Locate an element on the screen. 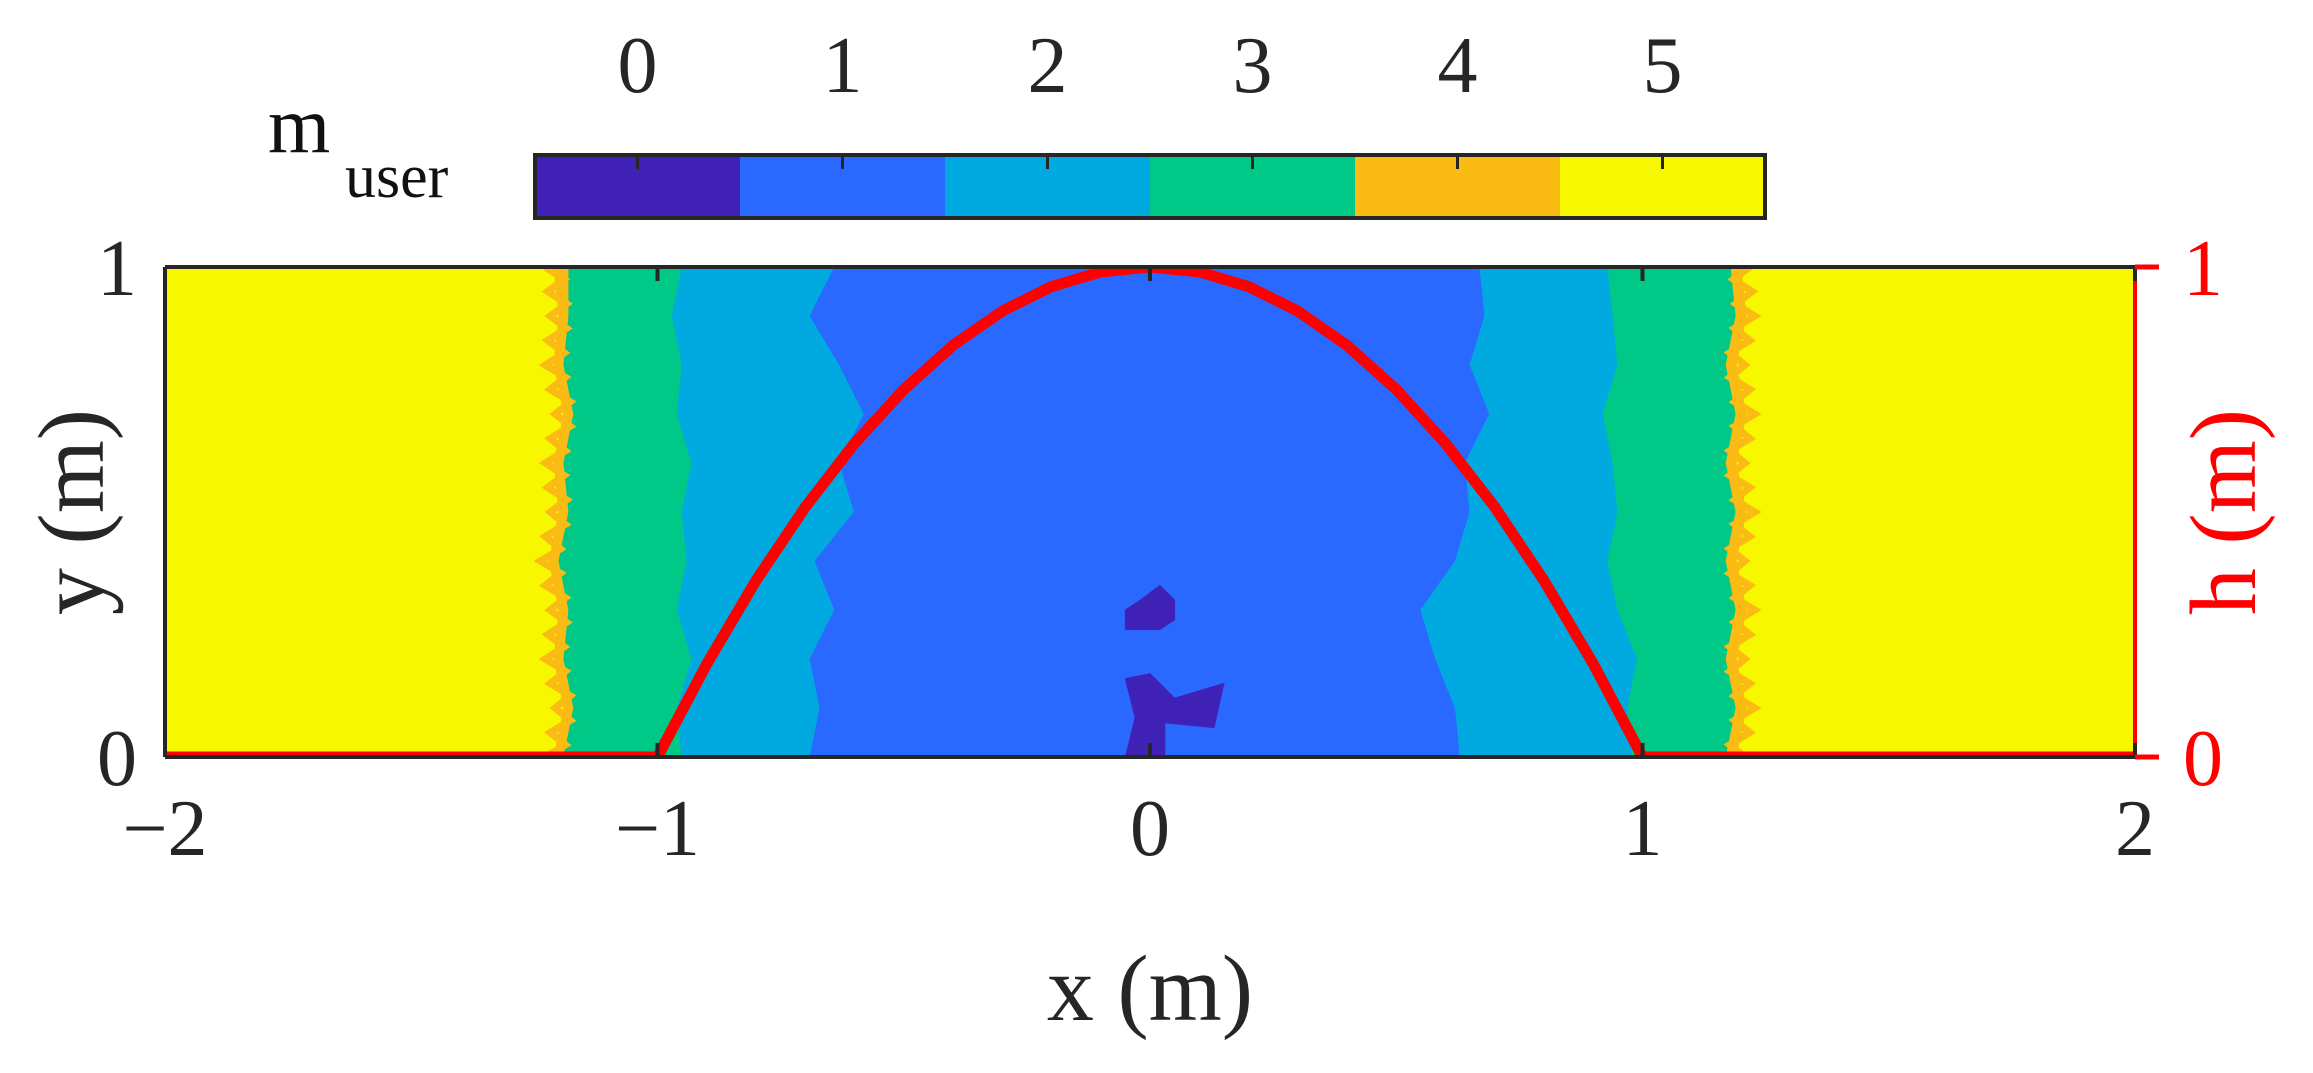 Image resolution: width=2313 pixels, height=1073 pixels. colorbar-label-sub: user is located at coordinates (397, 177).